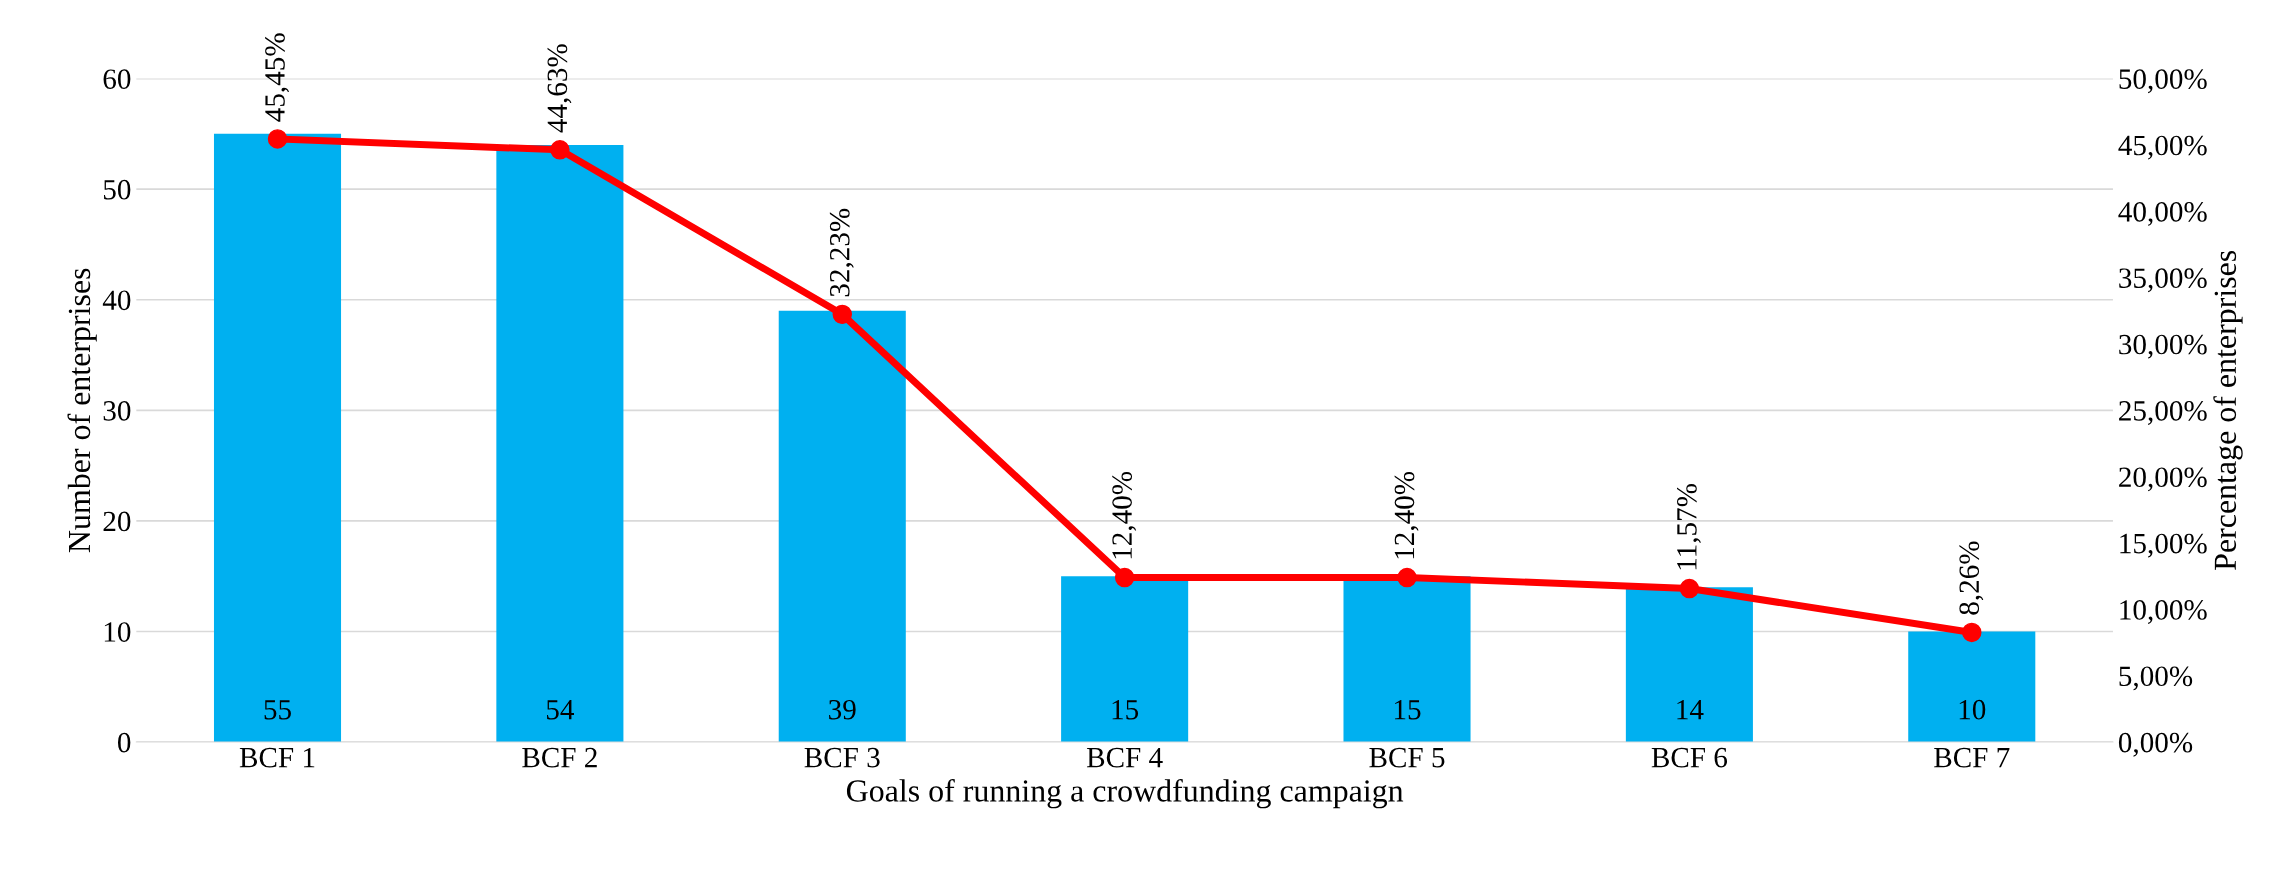 The height and width of the screenshot is (873, 2272). Describe the element at coordinates (2162, 213) in the screenshot. I see `y2-tick-label: 40,00%` at that location.